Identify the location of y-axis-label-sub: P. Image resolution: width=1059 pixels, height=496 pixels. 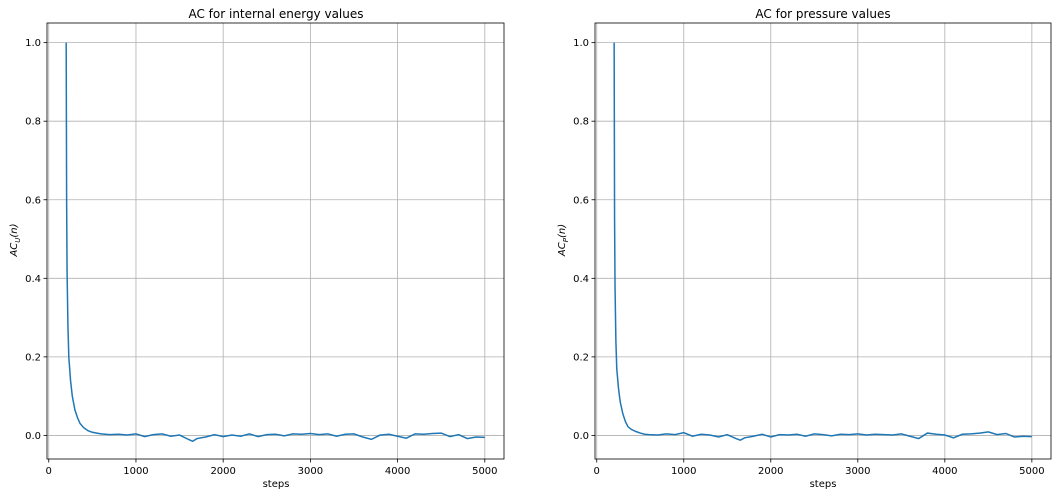
(566, 239).